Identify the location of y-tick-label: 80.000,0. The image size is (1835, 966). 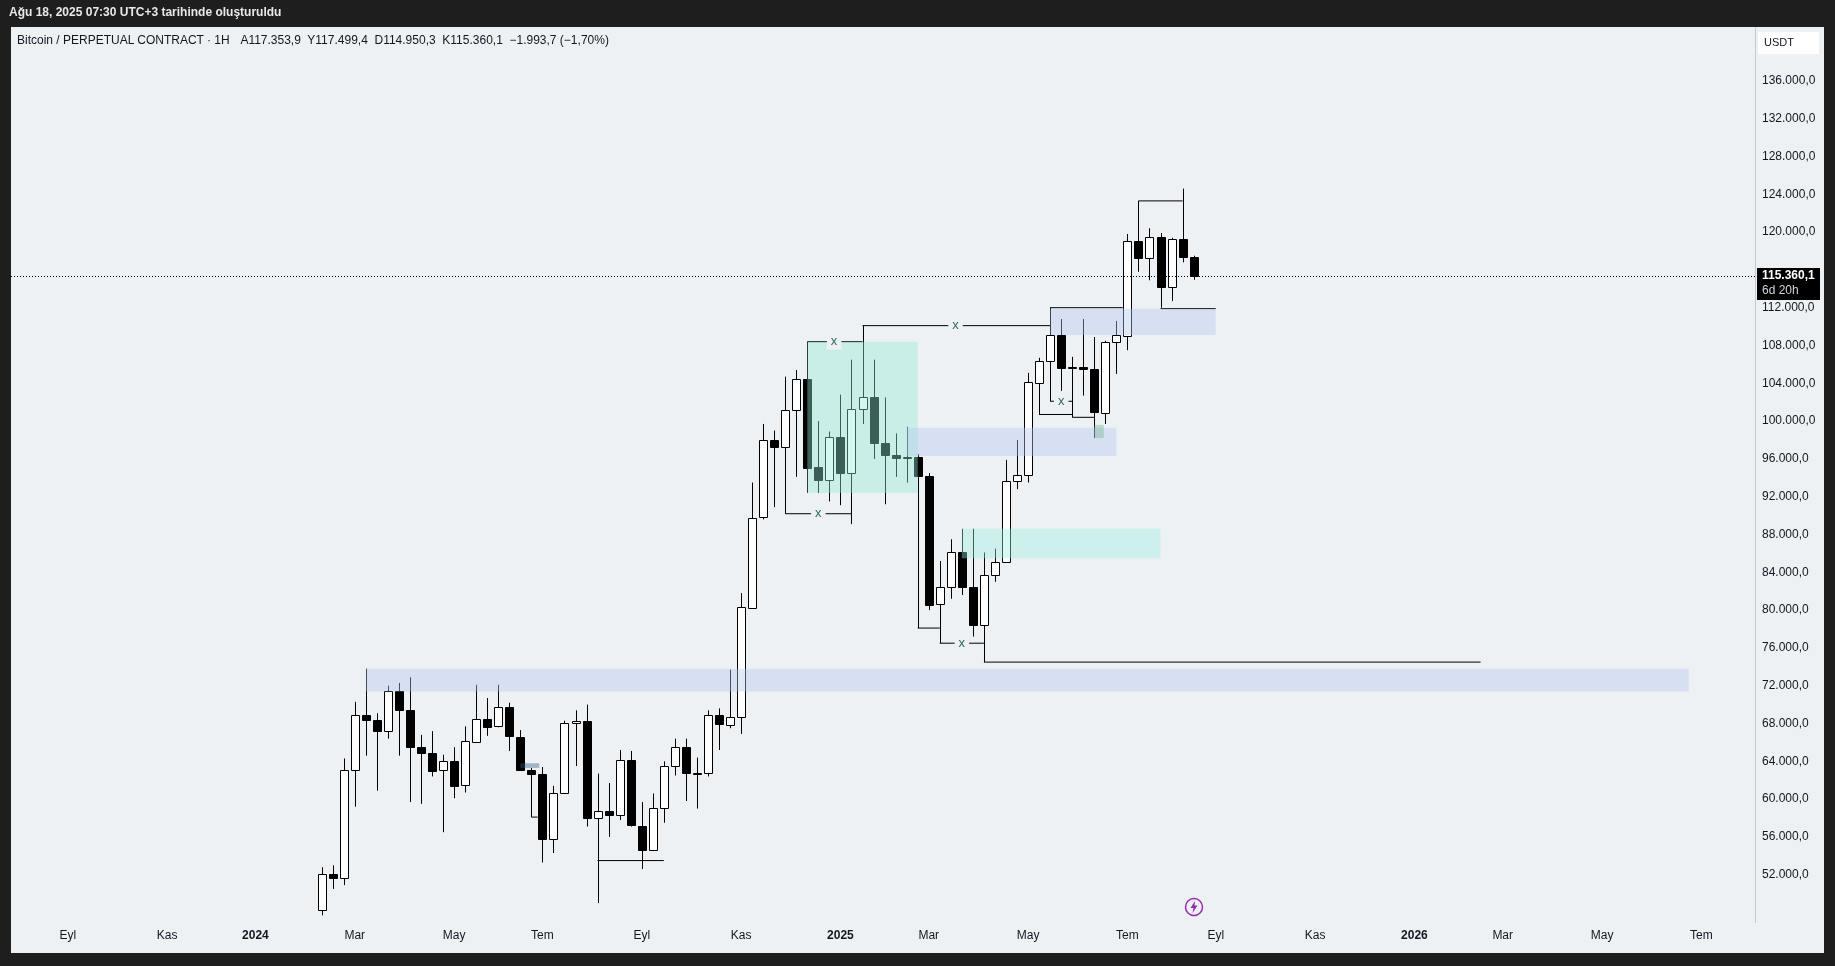
(1786, 609).